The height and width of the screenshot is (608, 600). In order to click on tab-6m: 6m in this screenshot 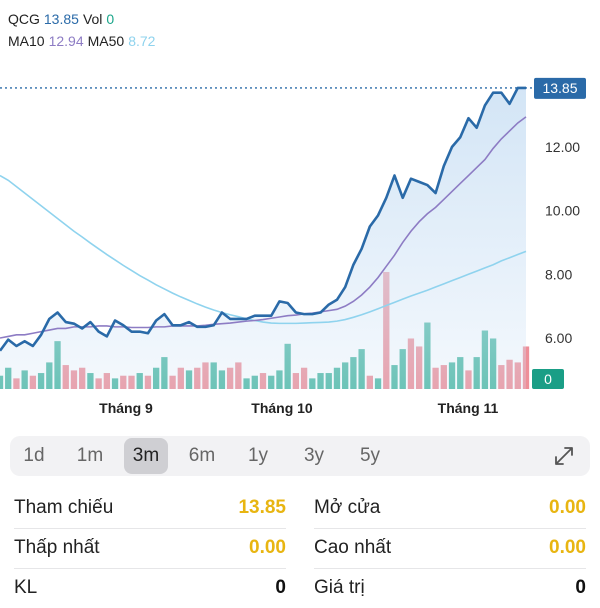, I will do `click(202, 455)`.